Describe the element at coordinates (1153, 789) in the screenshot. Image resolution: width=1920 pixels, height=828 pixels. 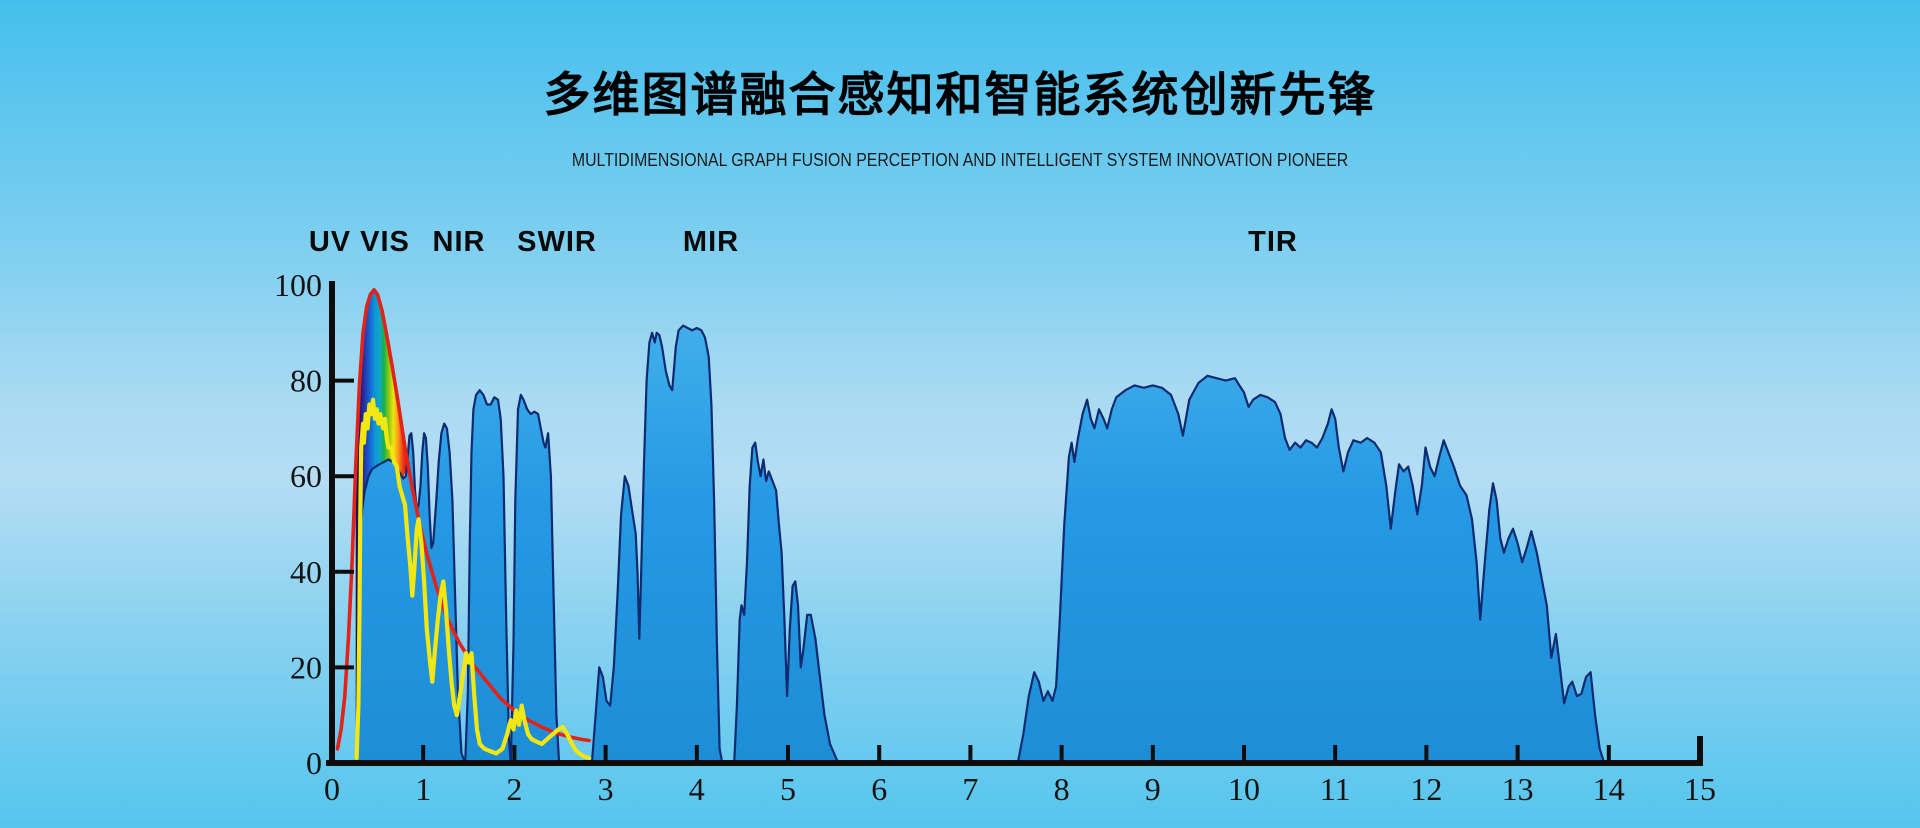
I see `svg-text: 9` at that location.